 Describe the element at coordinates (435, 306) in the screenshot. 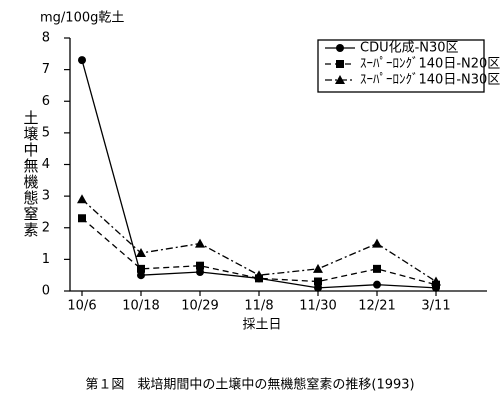

I see `x-tick-label: 3/11` at that location.